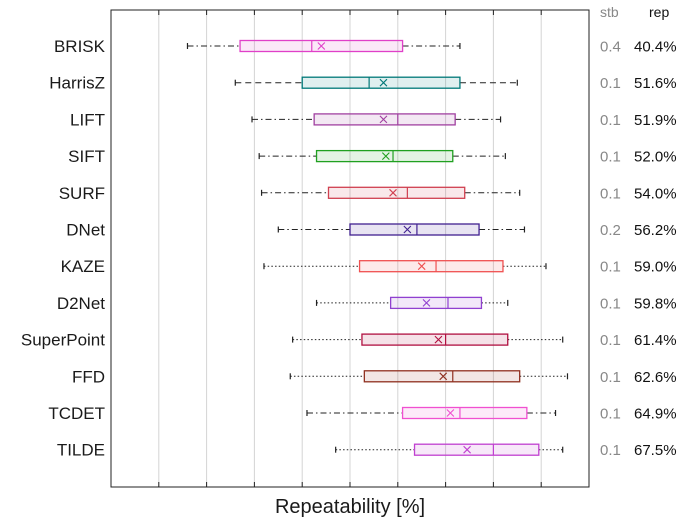 This screenshot has height=522, width=697. What do you see at coordinates (350, 507) in the screenshot?
I see `x-axis-label: Repeatability [%]` at bounding box center [350, 507].